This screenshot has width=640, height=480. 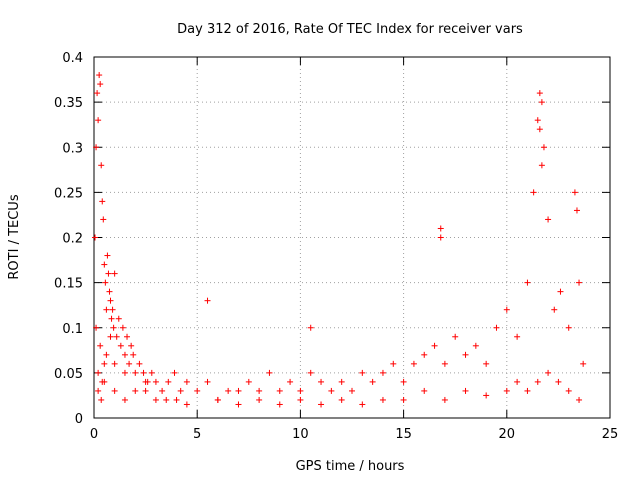 I want to click on x-tick-label: 15, so click(x=403, y=434).